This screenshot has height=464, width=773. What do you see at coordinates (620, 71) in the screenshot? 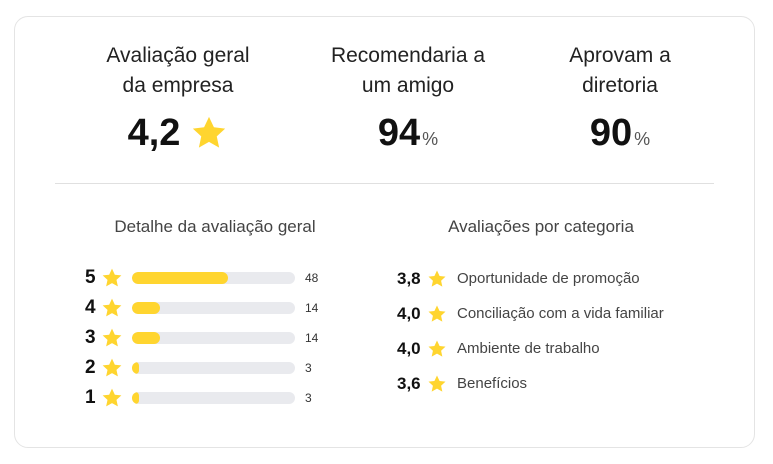
I see `approve-label: Aprovam a diretoria` at bounding box center [620, 71].